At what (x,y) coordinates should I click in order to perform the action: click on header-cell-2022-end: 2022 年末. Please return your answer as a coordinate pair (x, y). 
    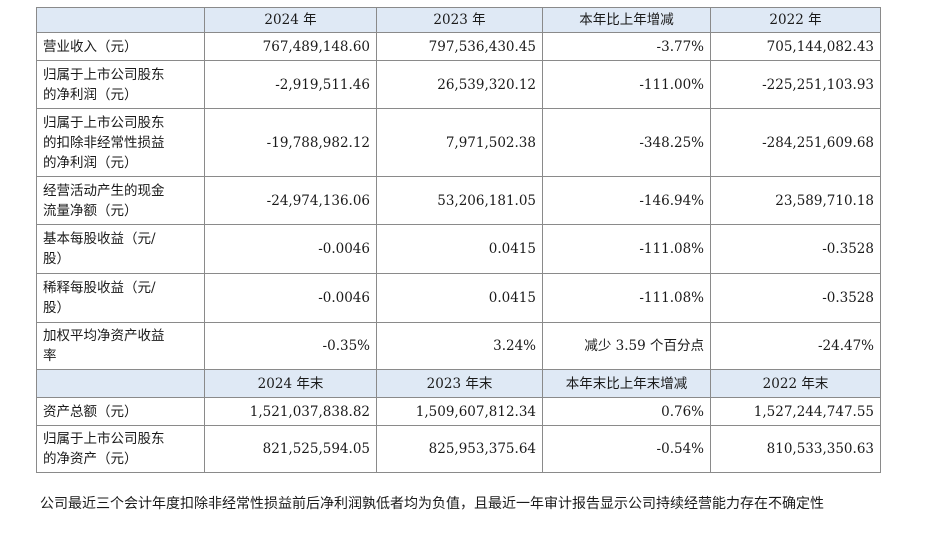
    Looking at the image, I should click on (795, 383).